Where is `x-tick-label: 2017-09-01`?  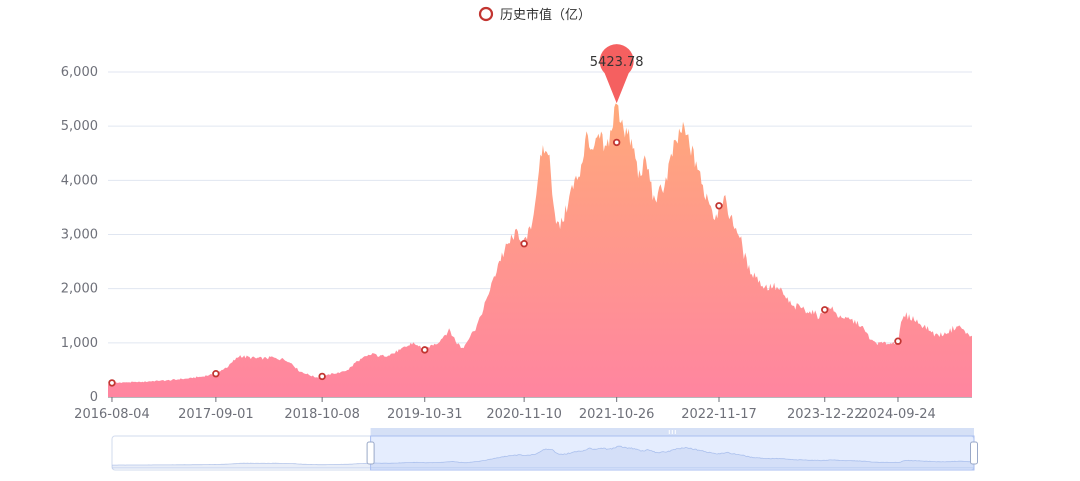
x-tick-label: 2017-09-01 is located at coordinates (216, 414).